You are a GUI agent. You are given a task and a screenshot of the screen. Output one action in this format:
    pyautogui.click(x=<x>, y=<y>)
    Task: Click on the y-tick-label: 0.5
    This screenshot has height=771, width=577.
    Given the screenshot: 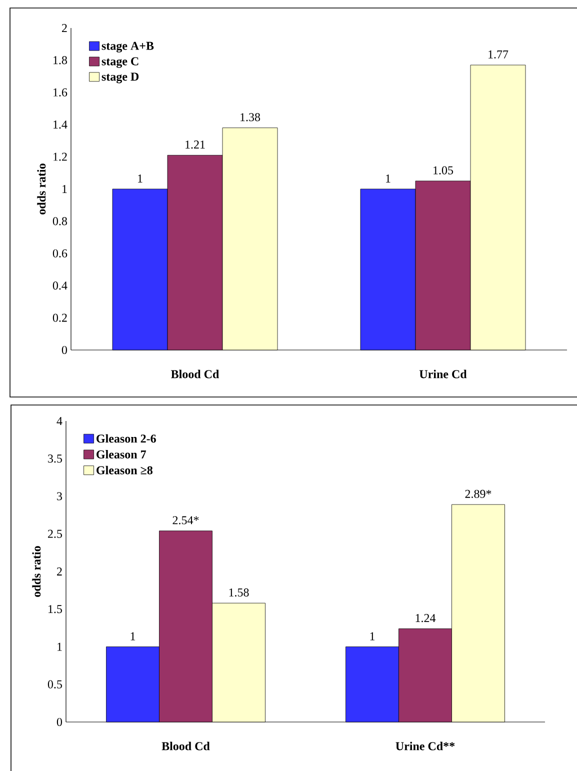 What is the action you would take?
    pyautogui.click(x=55, y=684)
    